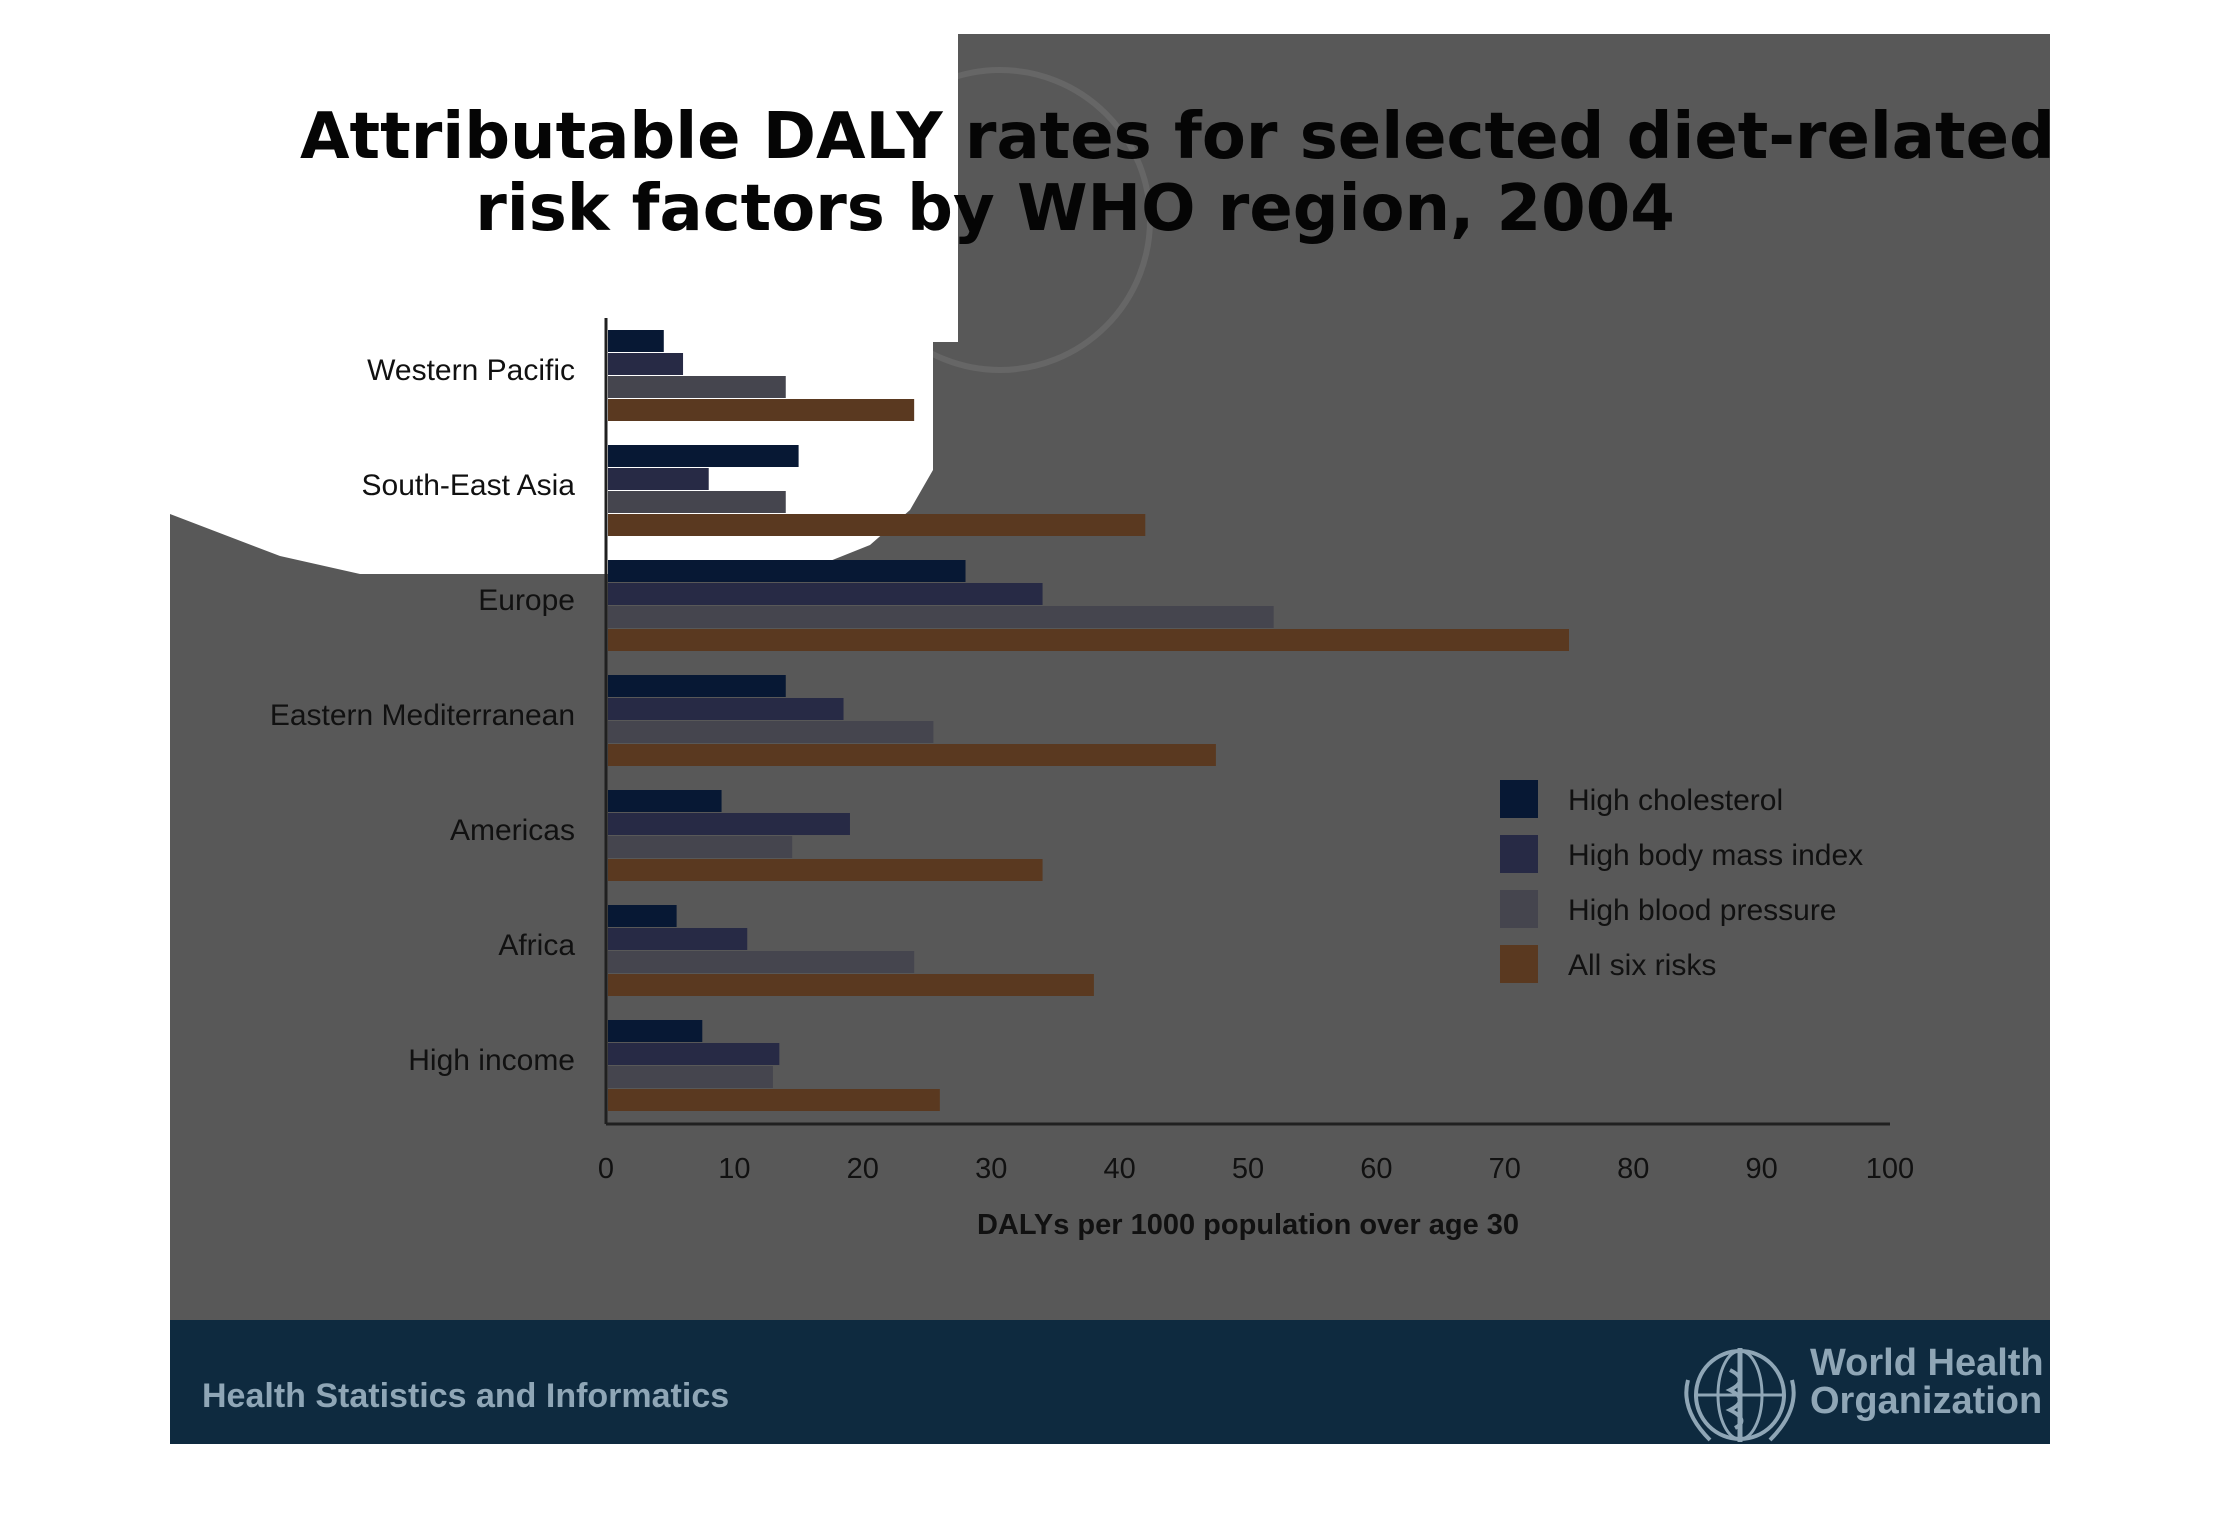 The image size is (2216, 1530). What do you see at coordinates (1519, 799) in the screenshot?
I see `legend-swatch-high-cholesterol` at bounding box center [1519, 799].